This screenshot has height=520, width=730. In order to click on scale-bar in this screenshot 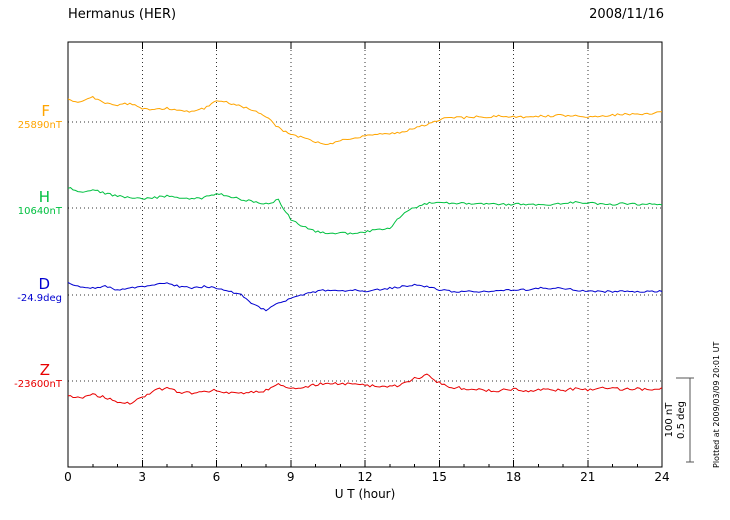, I will do `click(685, 420)`.